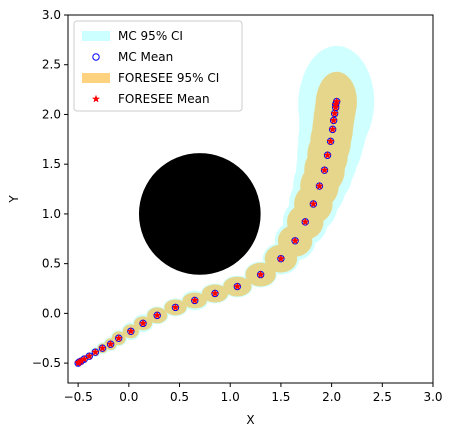 The width and height of the screenshot is (470, 430). Describe the element at coordinates (14, 199) in the screenshot. I see `y-axis-label: Y` at that location.